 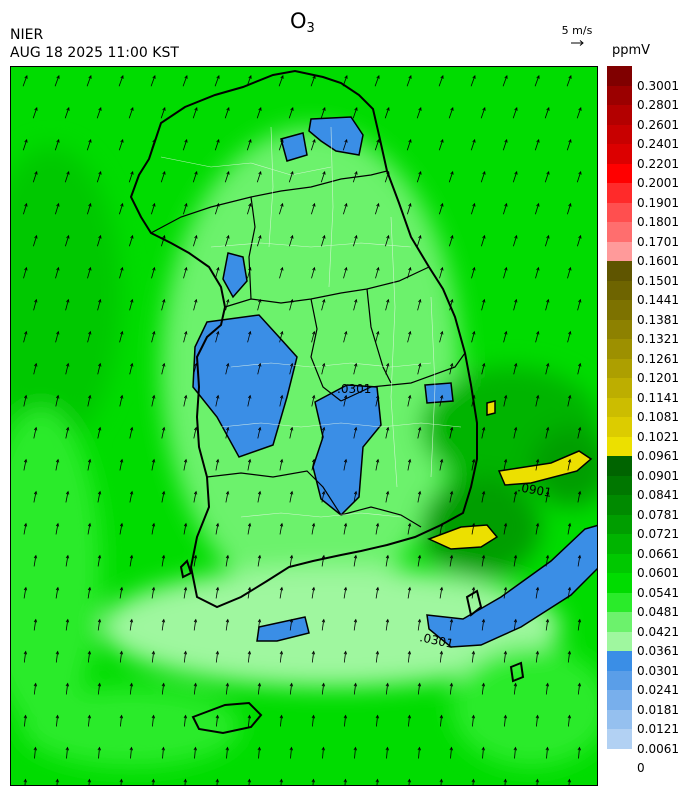 What do you see at coordinates (658, 534) in the screenshot?
I see `color-scale-label: 0.0721` at bounding box center [658, 534].